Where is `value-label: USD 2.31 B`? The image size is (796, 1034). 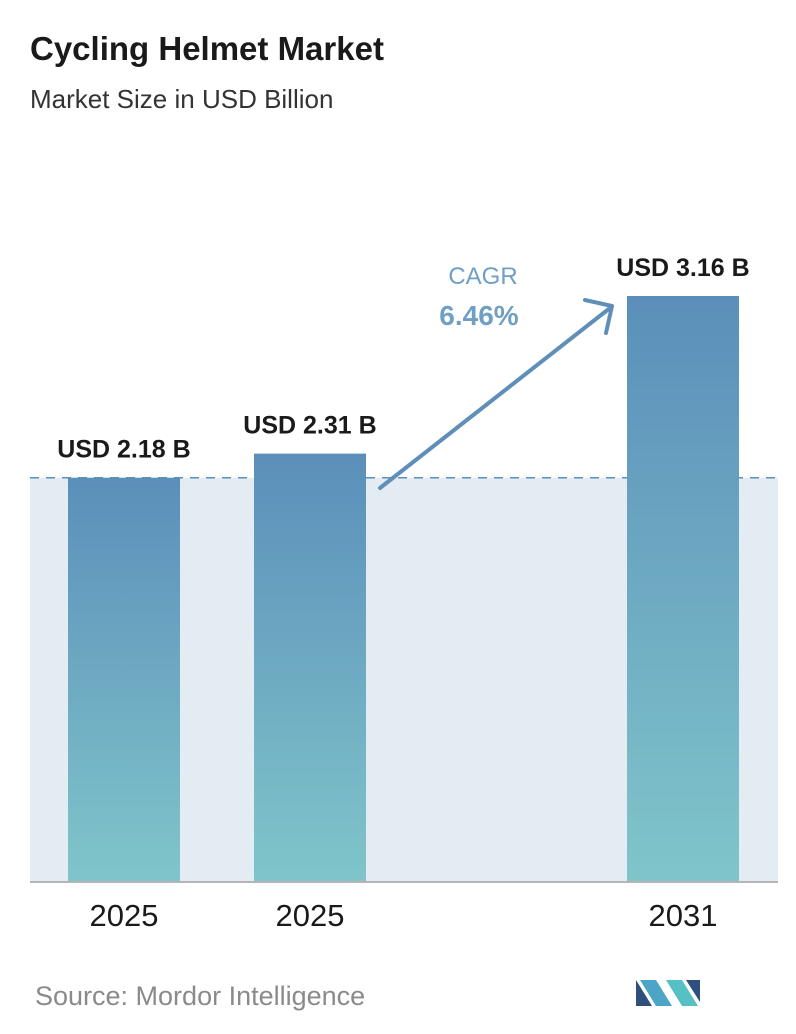 value-label: USD 2.31 B is located at coordinates (309, 426).